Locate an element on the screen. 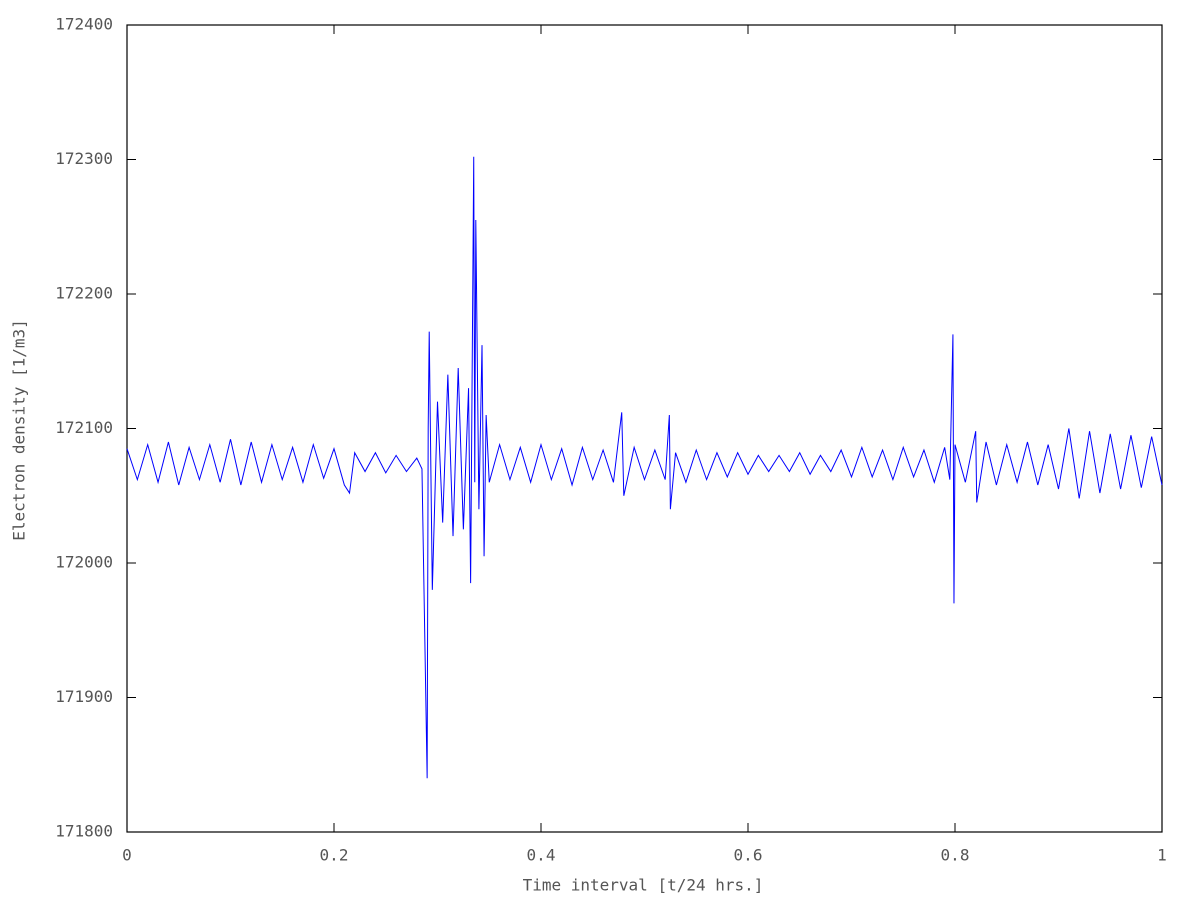 The height and width of the screenshot is (900, 1200). y-tick-label: 172100 is located at coordinates (84, 427).